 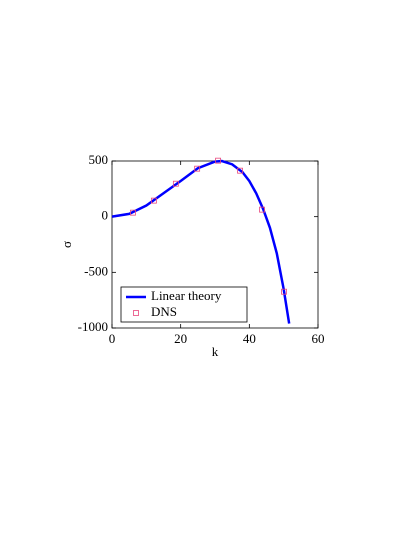 What do you see at coordinates (180, 338) in the screenshot?
I see `x-tick-label: 20` at bounding box center [180, 338].